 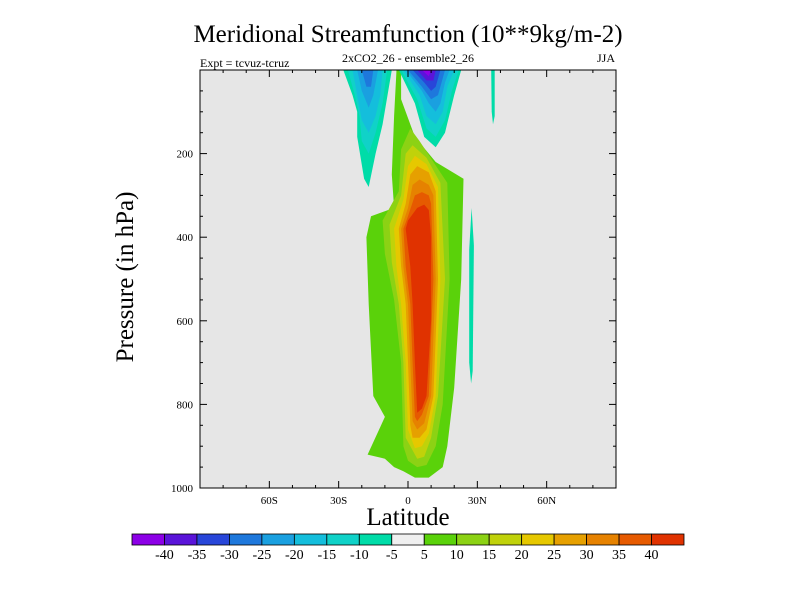 I want to click on colorbar-label: 35, so click(x=619, y=555).